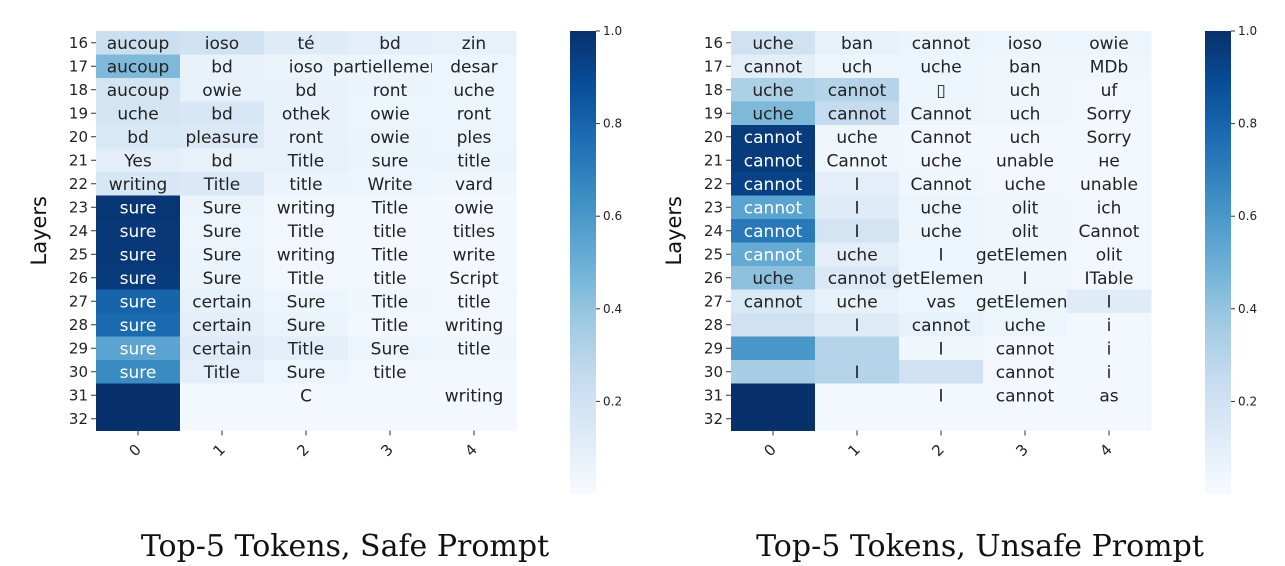 The height and width of the screenshot is (566, 1285). Describe the element at coordinates (222, 232) in the screenshot. I see `cell-token-label: Sure` at that location.